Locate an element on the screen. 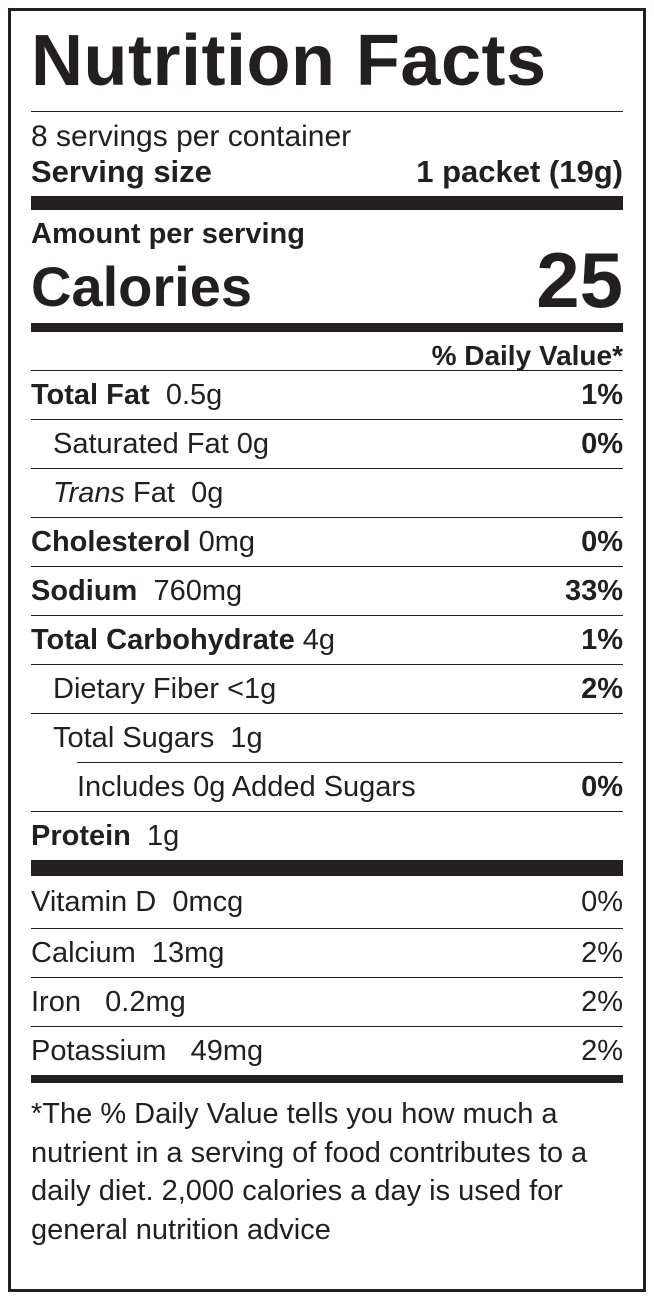 This screenshot has width=654, height=1300. calories-row: Calories 25 is located at coordinates (327, 280).